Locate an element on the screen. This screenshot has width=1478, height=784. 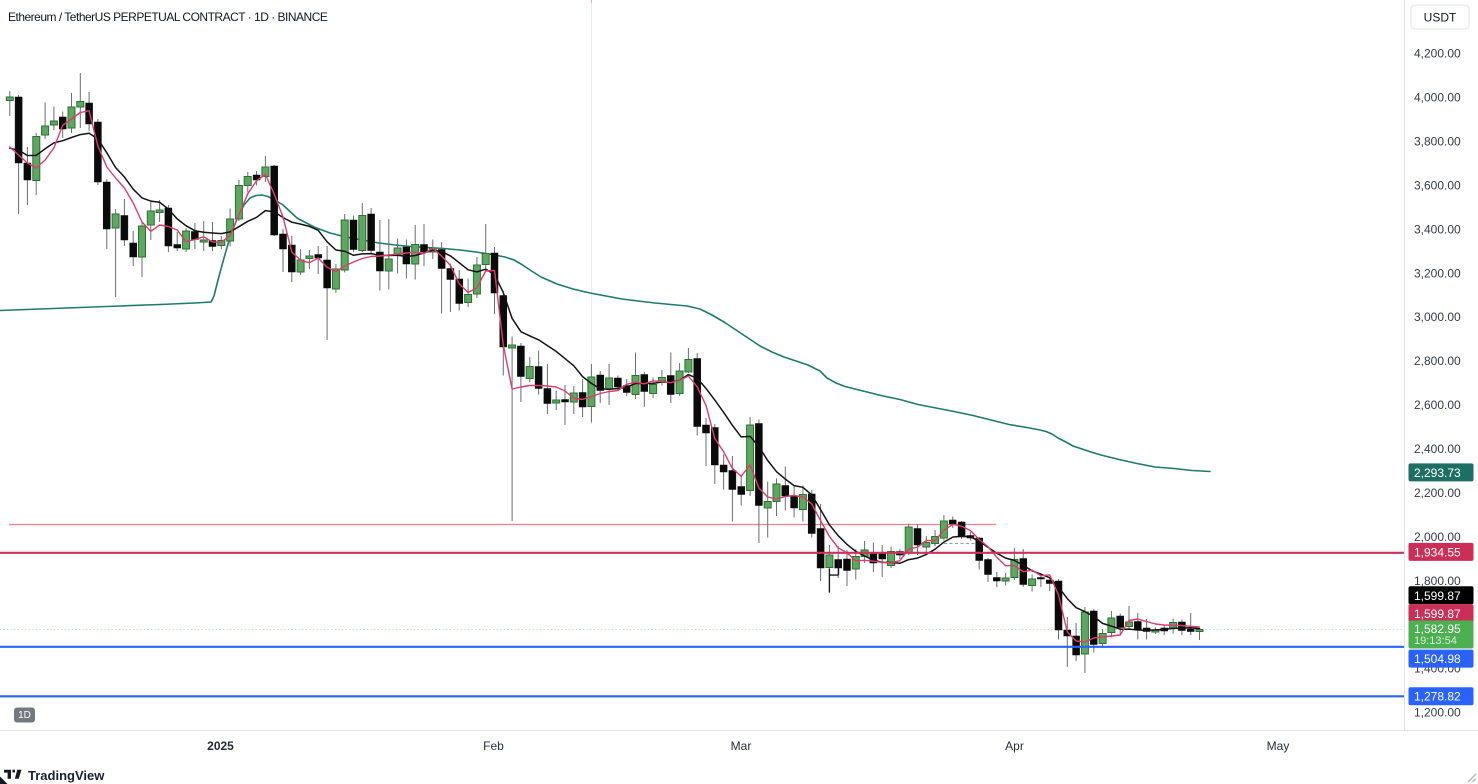
svg-text: 2,600.00 is located at coordinates (1437, 405).